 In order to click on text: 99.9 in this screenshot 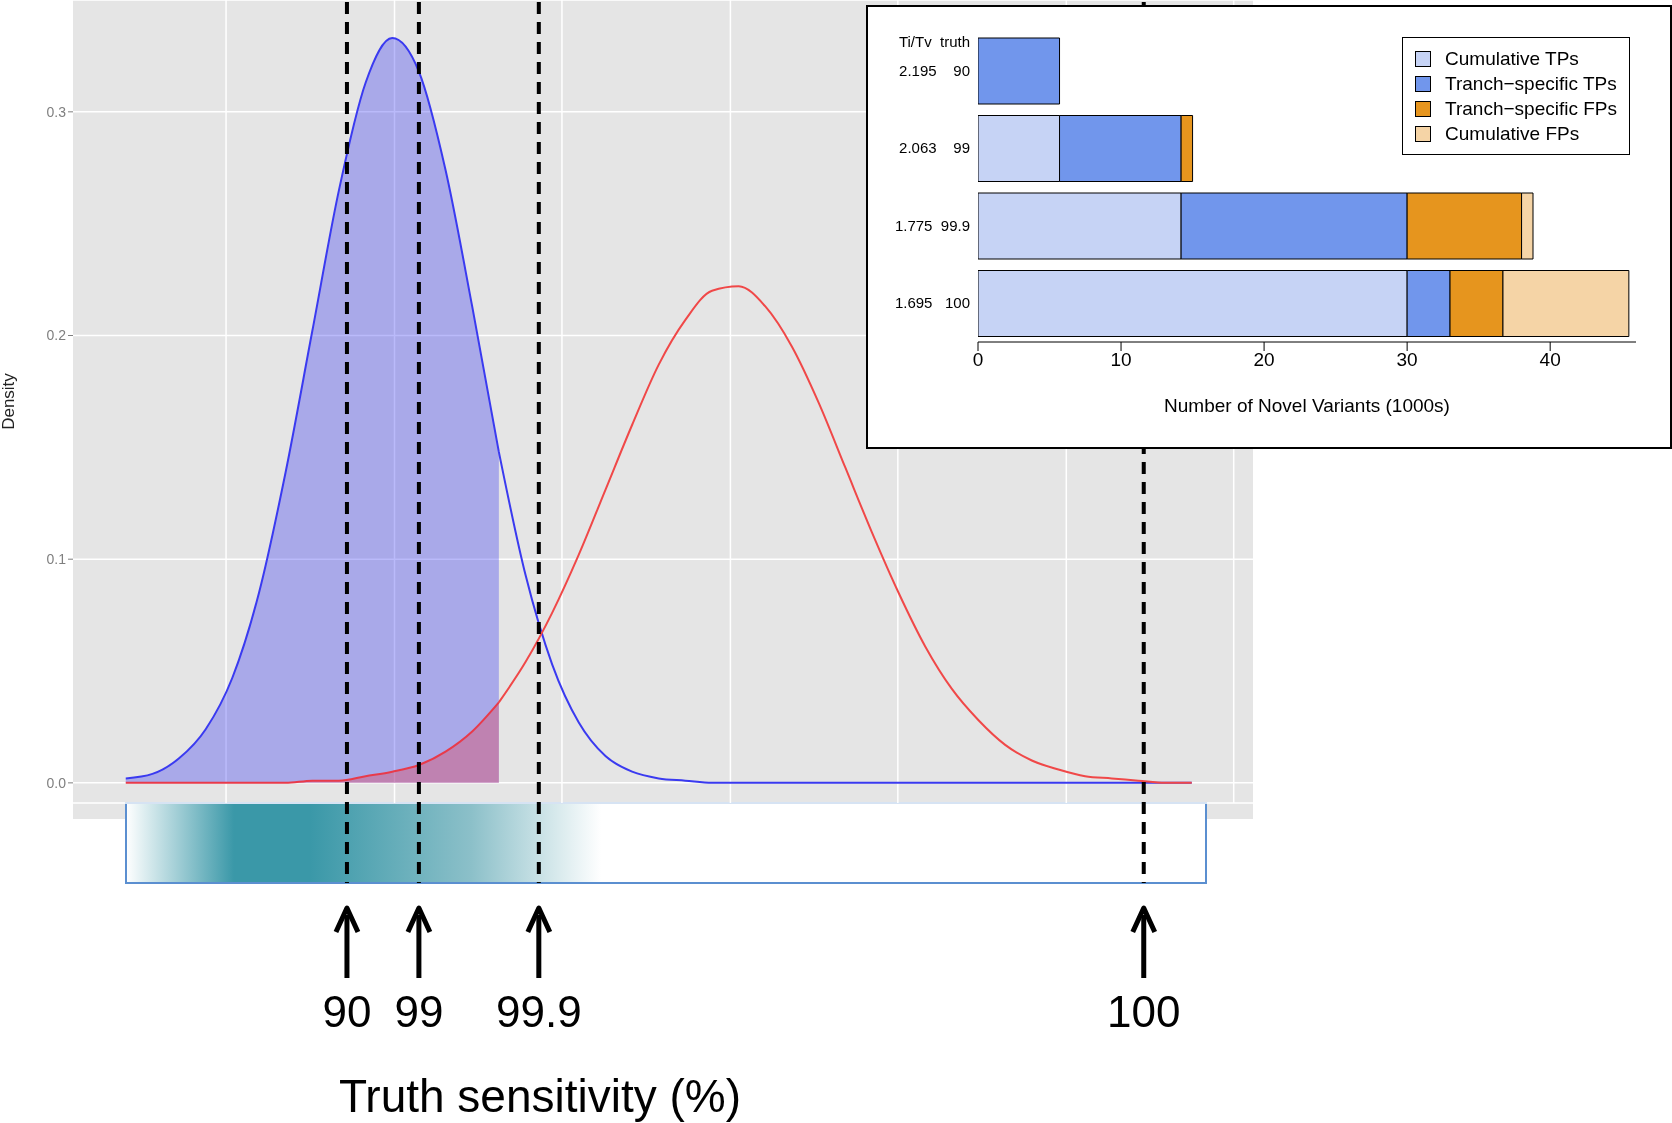, I will do `click(539, 1011)`.